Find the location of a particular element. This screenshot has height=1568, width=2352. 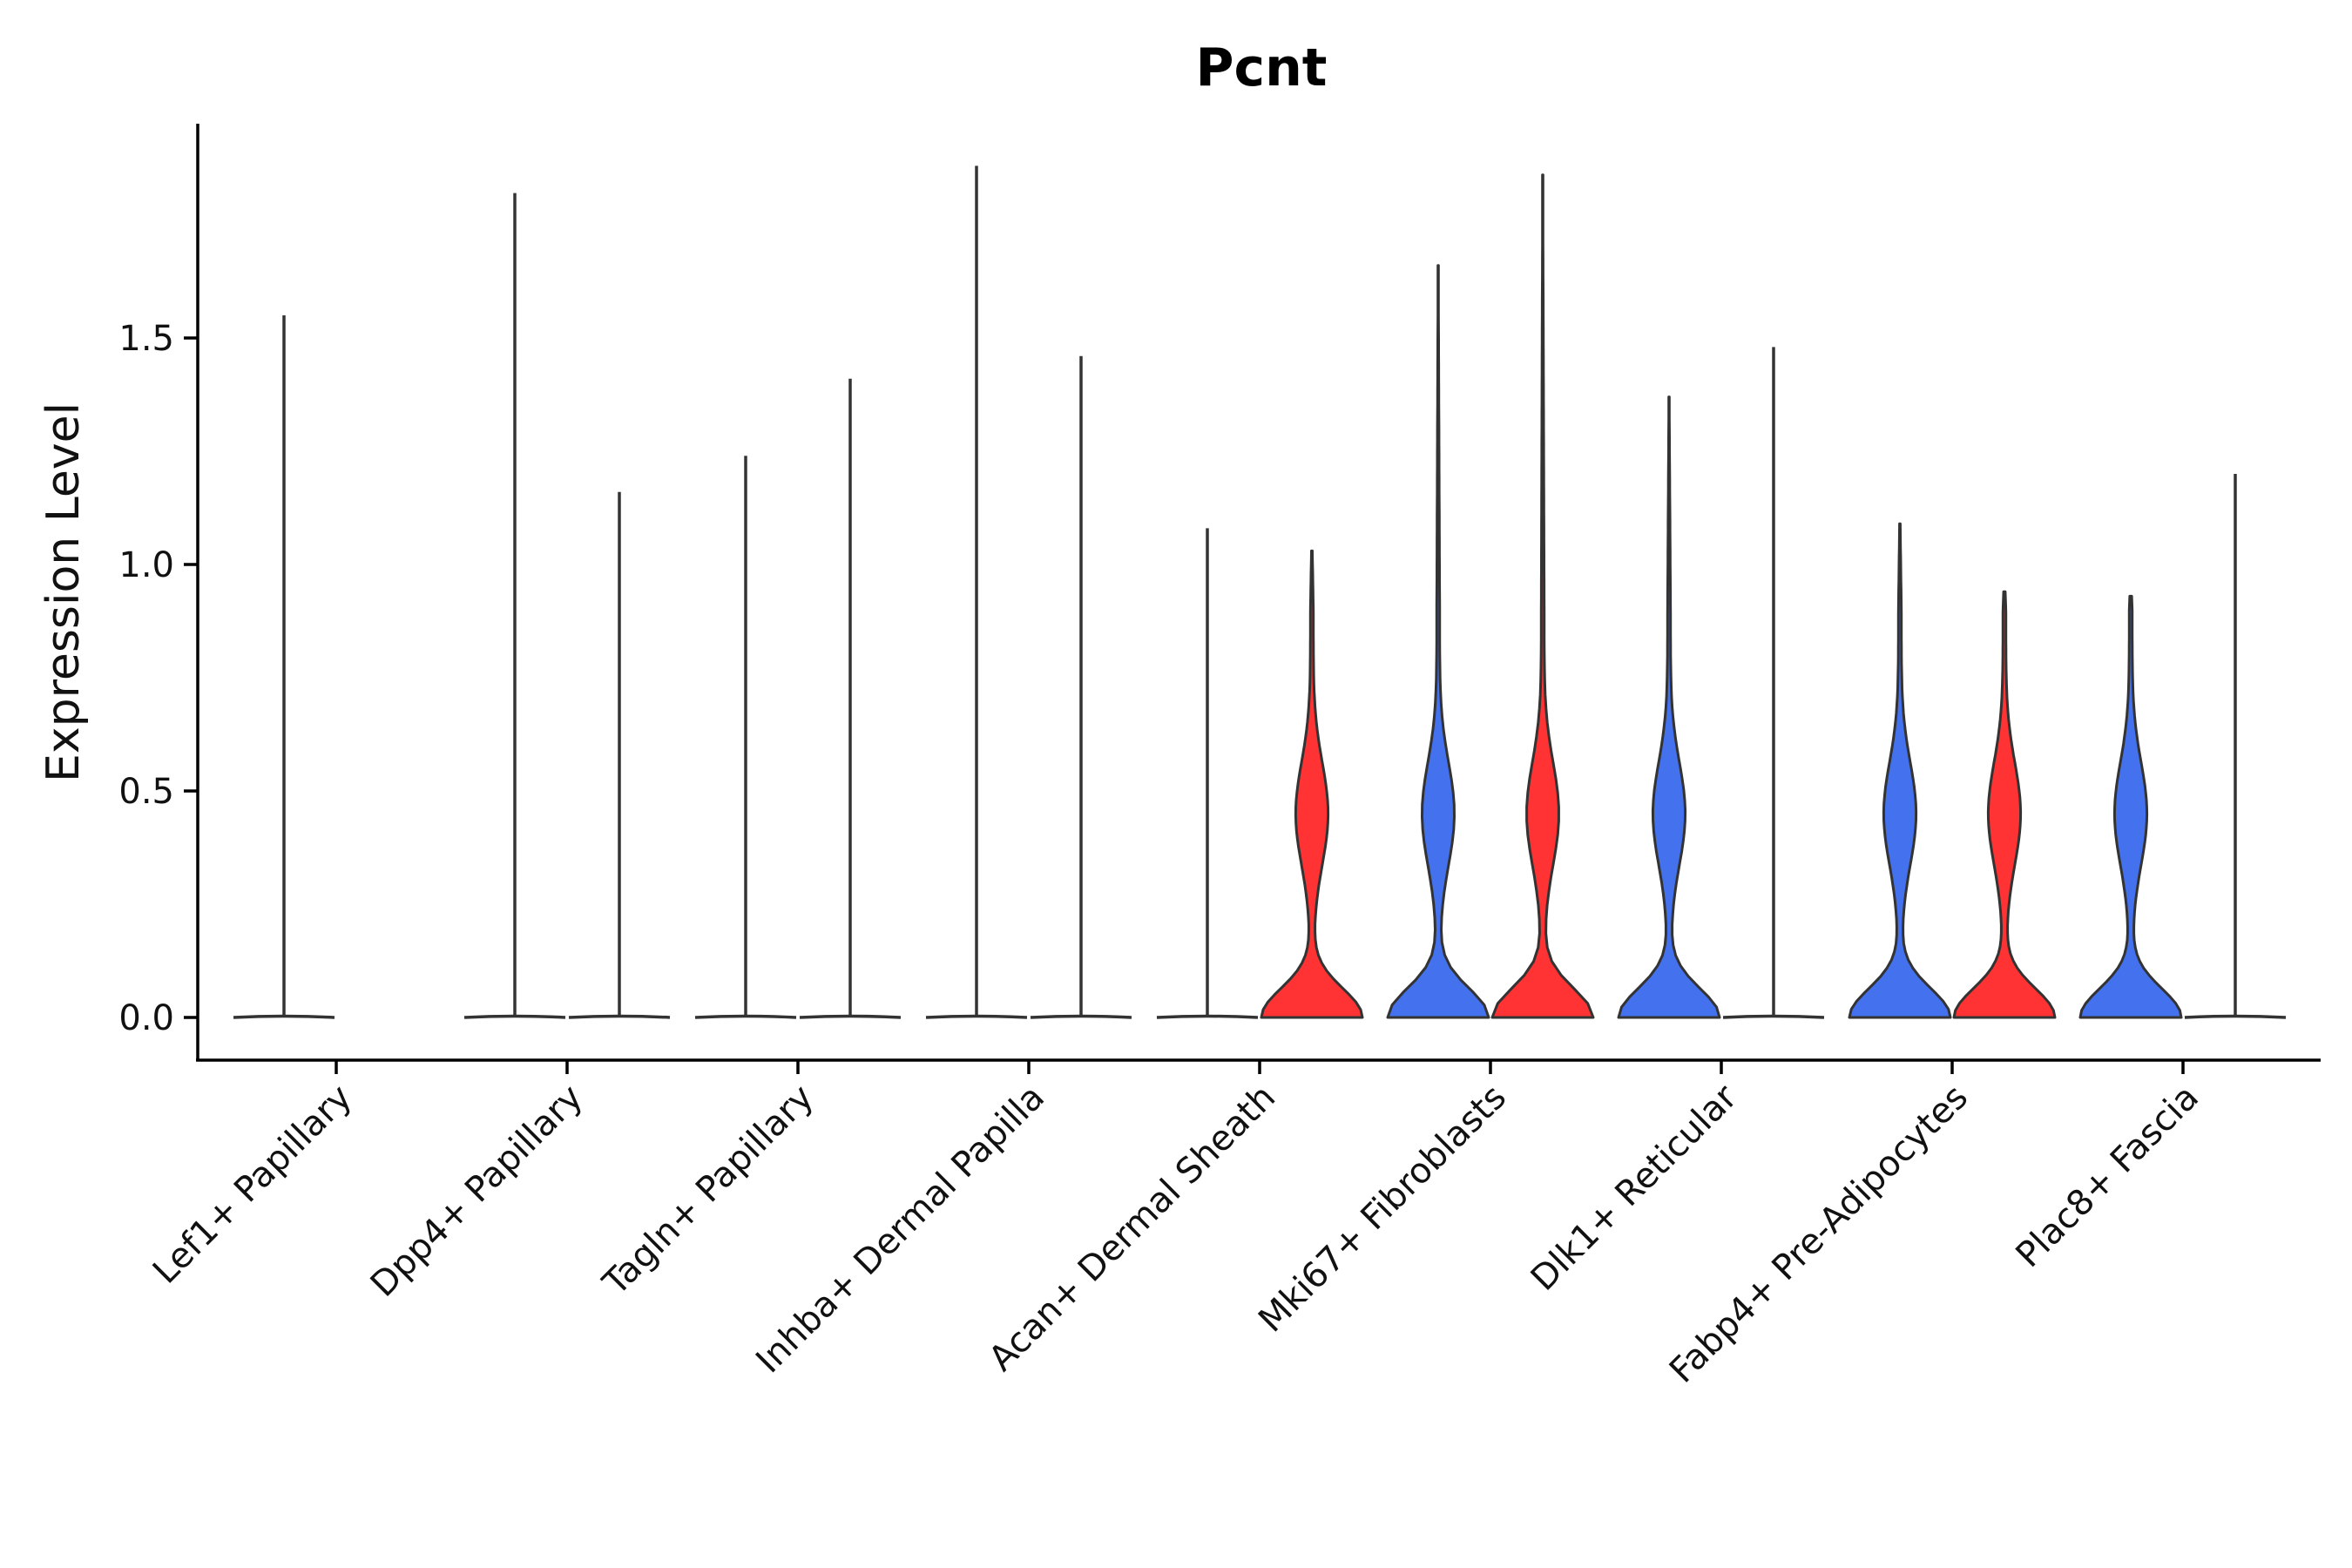

y-axis: 0.0 0.5 1.0 1.5 is located at coordinates (158, 678).